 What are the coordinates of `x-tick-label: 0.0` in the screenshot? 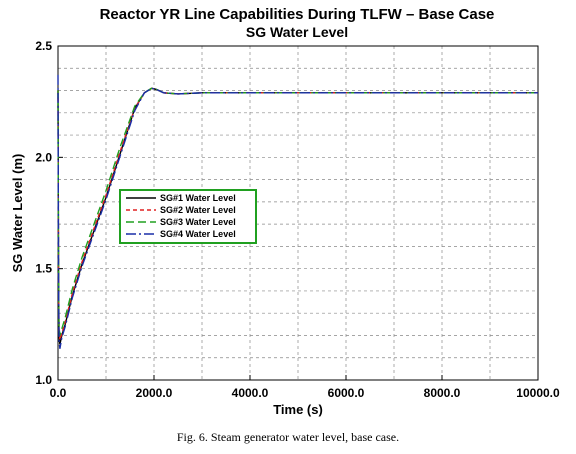 It's located at (58, 393).